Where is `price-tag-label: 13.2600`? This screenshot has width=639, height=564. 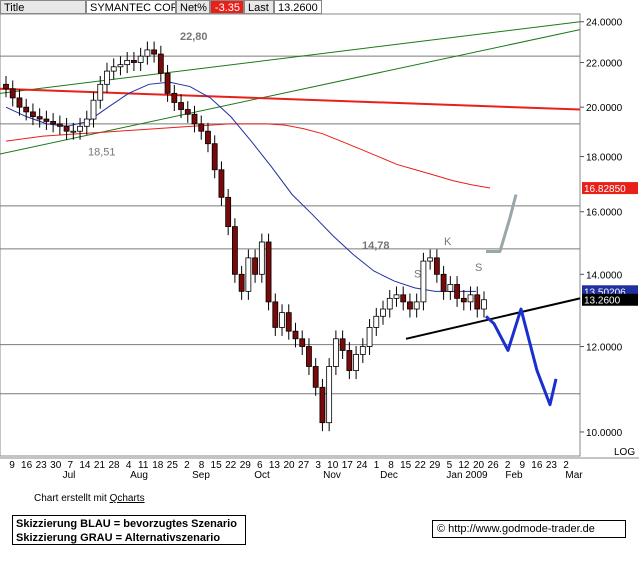 price-tag-label: 13.2600 is located at coordinates (602, 301).